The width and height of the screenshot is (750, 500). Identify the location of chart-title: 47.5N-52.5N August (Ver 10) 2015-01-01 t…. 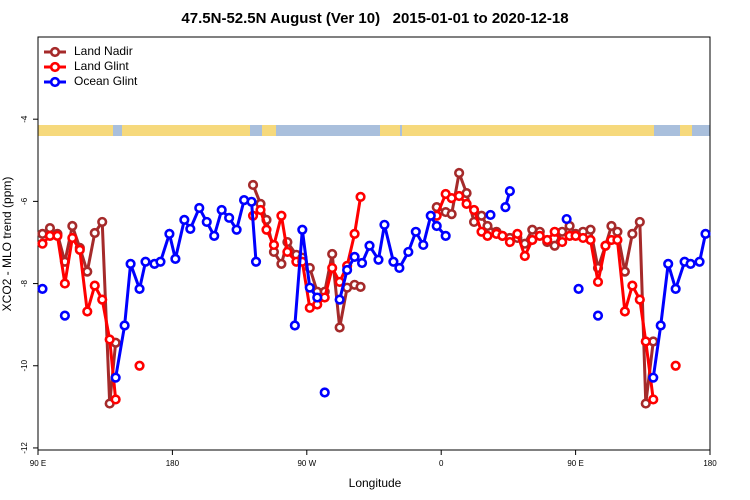
(374, 18).